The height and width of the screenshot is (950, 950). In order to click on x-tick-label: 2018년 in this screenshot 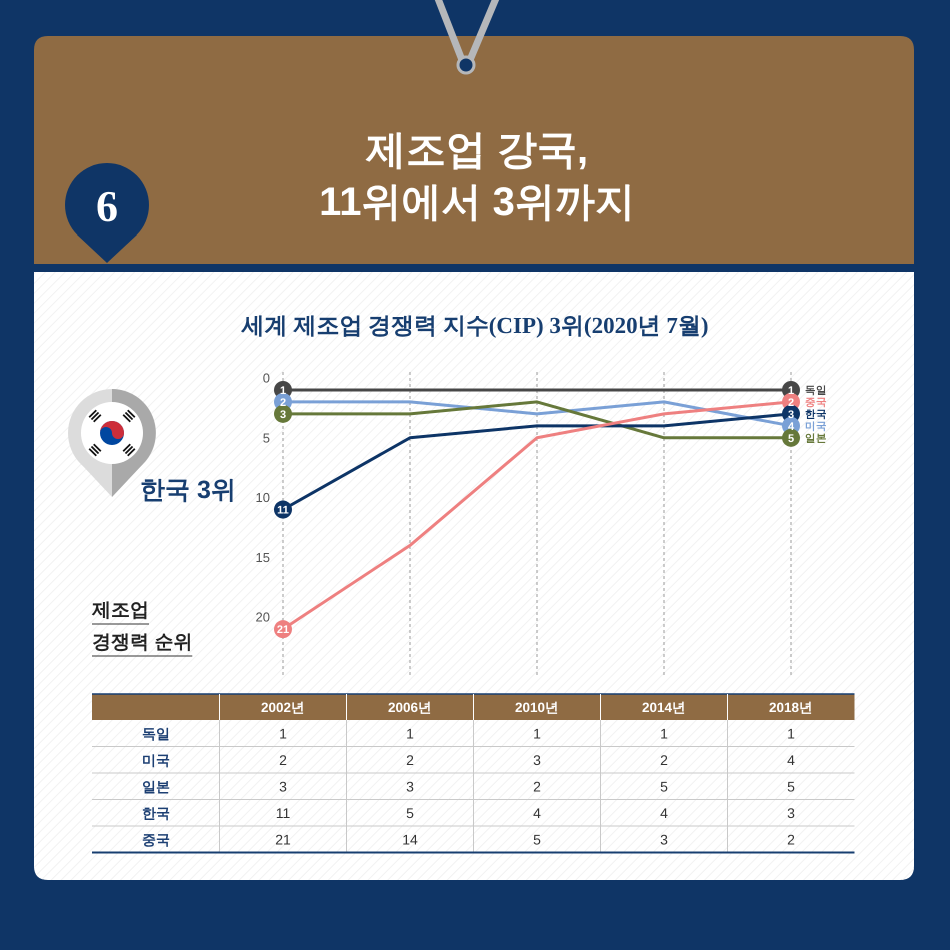, I will do `click(791, 707)`.